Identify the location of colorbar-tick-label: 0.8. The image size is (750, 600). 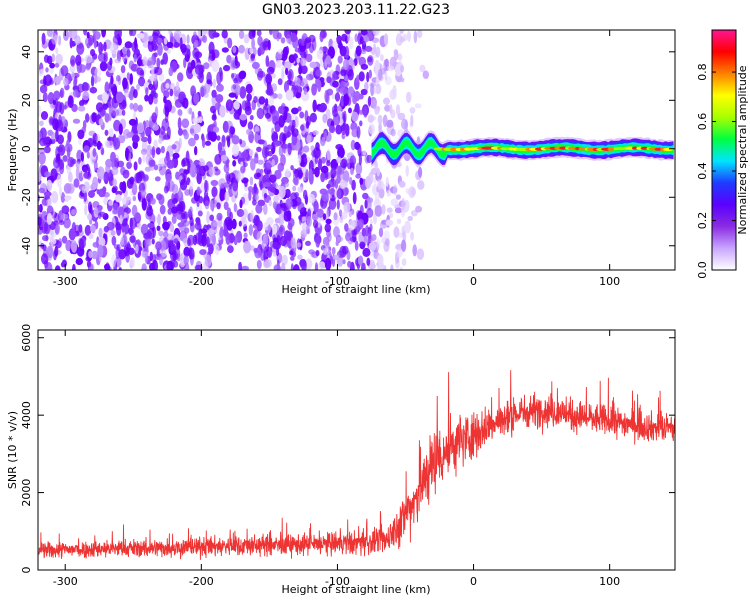
(702, 72).